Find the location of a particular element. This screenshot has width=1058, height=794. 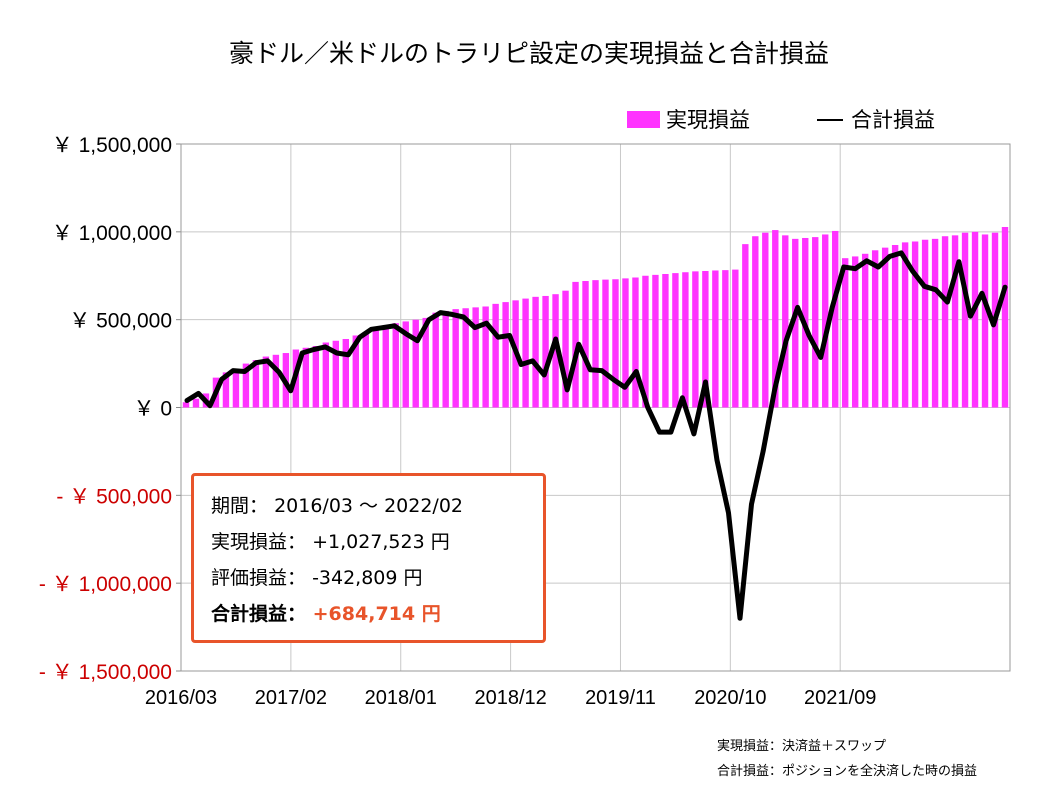

legend-label-realized: 実現損益 is located at coordinates (708, 120).